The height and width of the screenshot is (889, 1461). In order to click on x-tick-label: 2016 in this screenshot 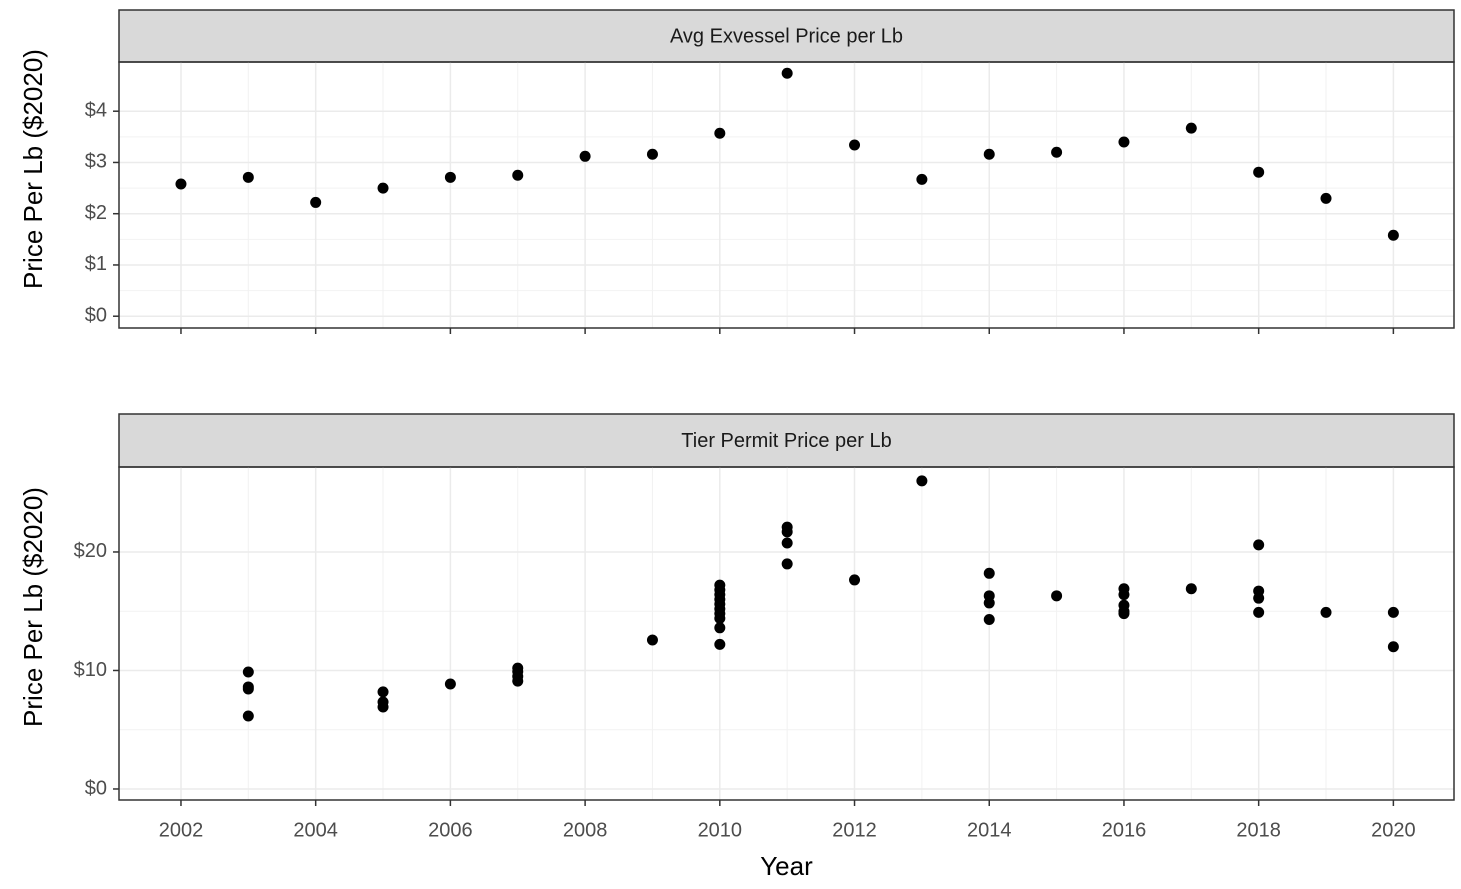, I will do `click(1124, 830)`.